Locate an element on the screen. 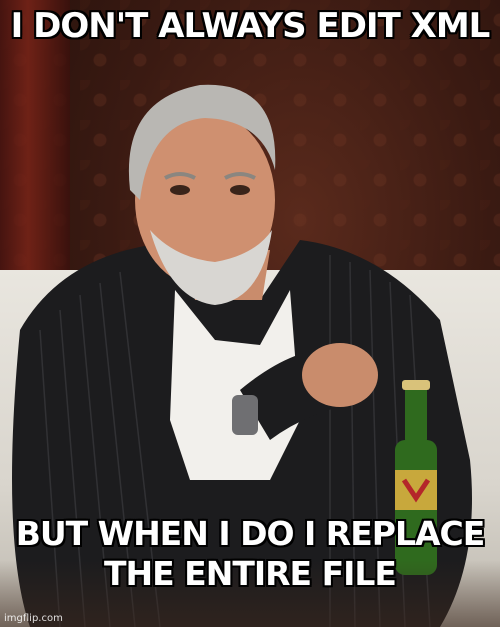  right-eye is located at coordinates (240, 190).